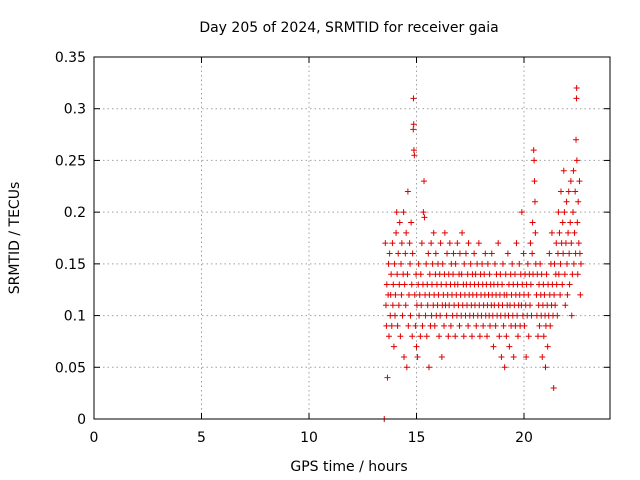 The image size is (640, 480). Describe the element at coordinates (348, 467) in the screenshot. I see `x-axis-label: GPS time / hours` at that location.